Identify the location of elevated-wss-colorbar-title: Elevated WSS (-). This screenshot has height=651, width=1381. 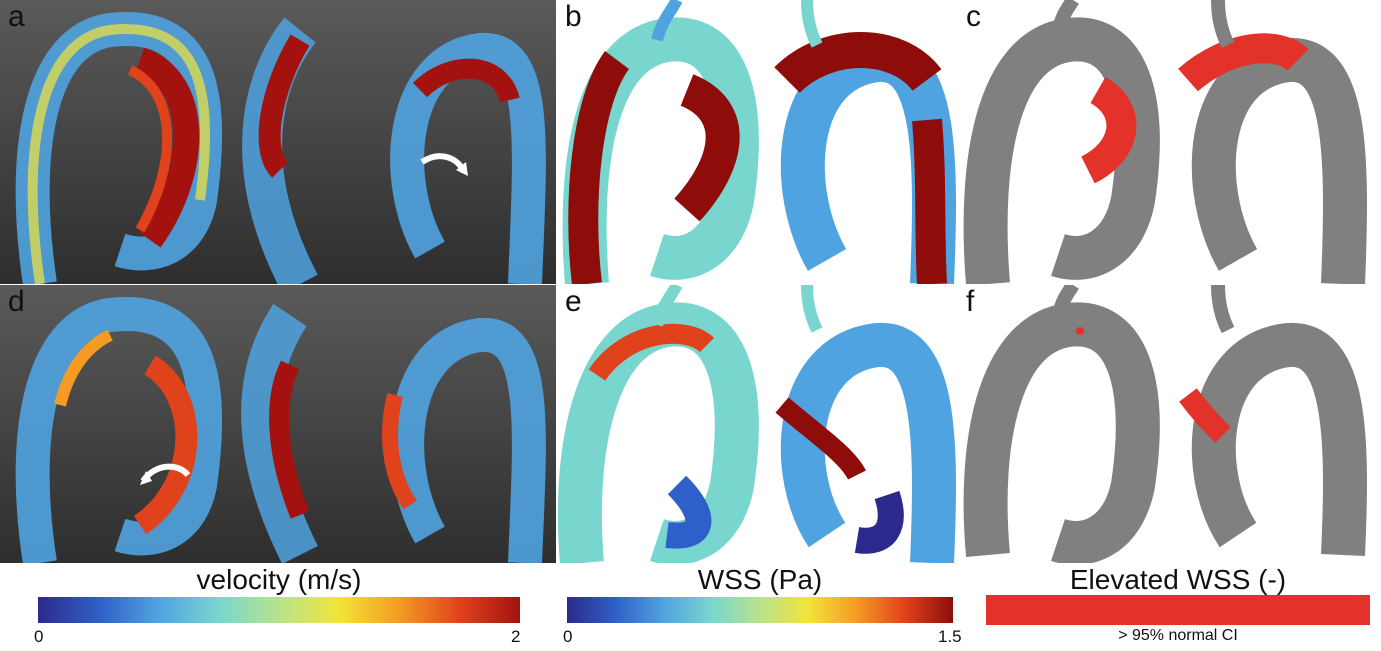
(1178, 579).